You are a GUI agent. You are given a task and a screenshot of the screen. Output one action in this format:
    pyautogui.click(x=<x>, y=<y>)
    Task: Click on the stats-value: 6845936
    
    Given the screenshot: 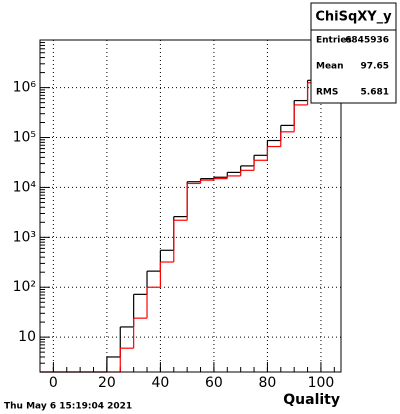 What is the action you would take?
    pyautogui.click(x=367, y=41)
    